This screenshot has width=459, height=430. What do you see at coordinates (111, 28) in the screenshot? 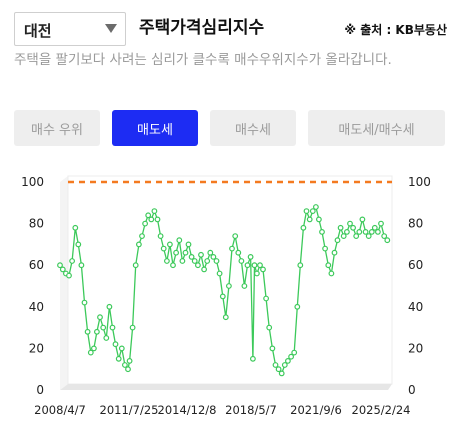
I see `chevron-down-icon` at bounding box center [111, 28].